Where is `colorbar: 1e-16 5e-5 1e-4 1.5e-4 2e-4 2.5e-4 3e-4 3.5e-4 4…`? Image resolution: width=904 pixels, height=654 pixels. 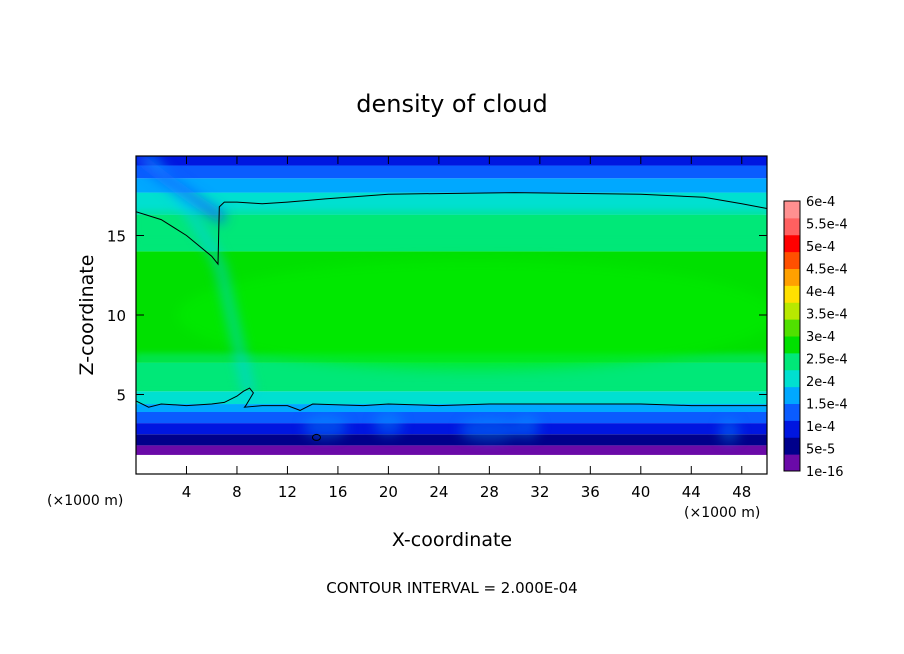 colorbar: 1e-16 5e-5 1e-4 1.5e-4 2e-4 2.5e-4 3e-4 3.5e-4 4… is located at coordinates (815, 337).